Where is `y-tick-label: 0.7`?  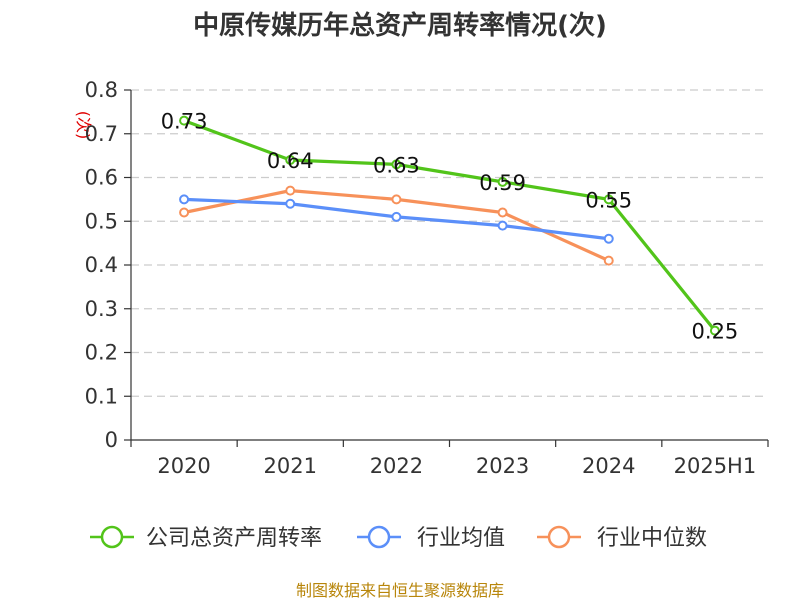
y-tick-label: 0.7 is located at coordinates (101, 134).